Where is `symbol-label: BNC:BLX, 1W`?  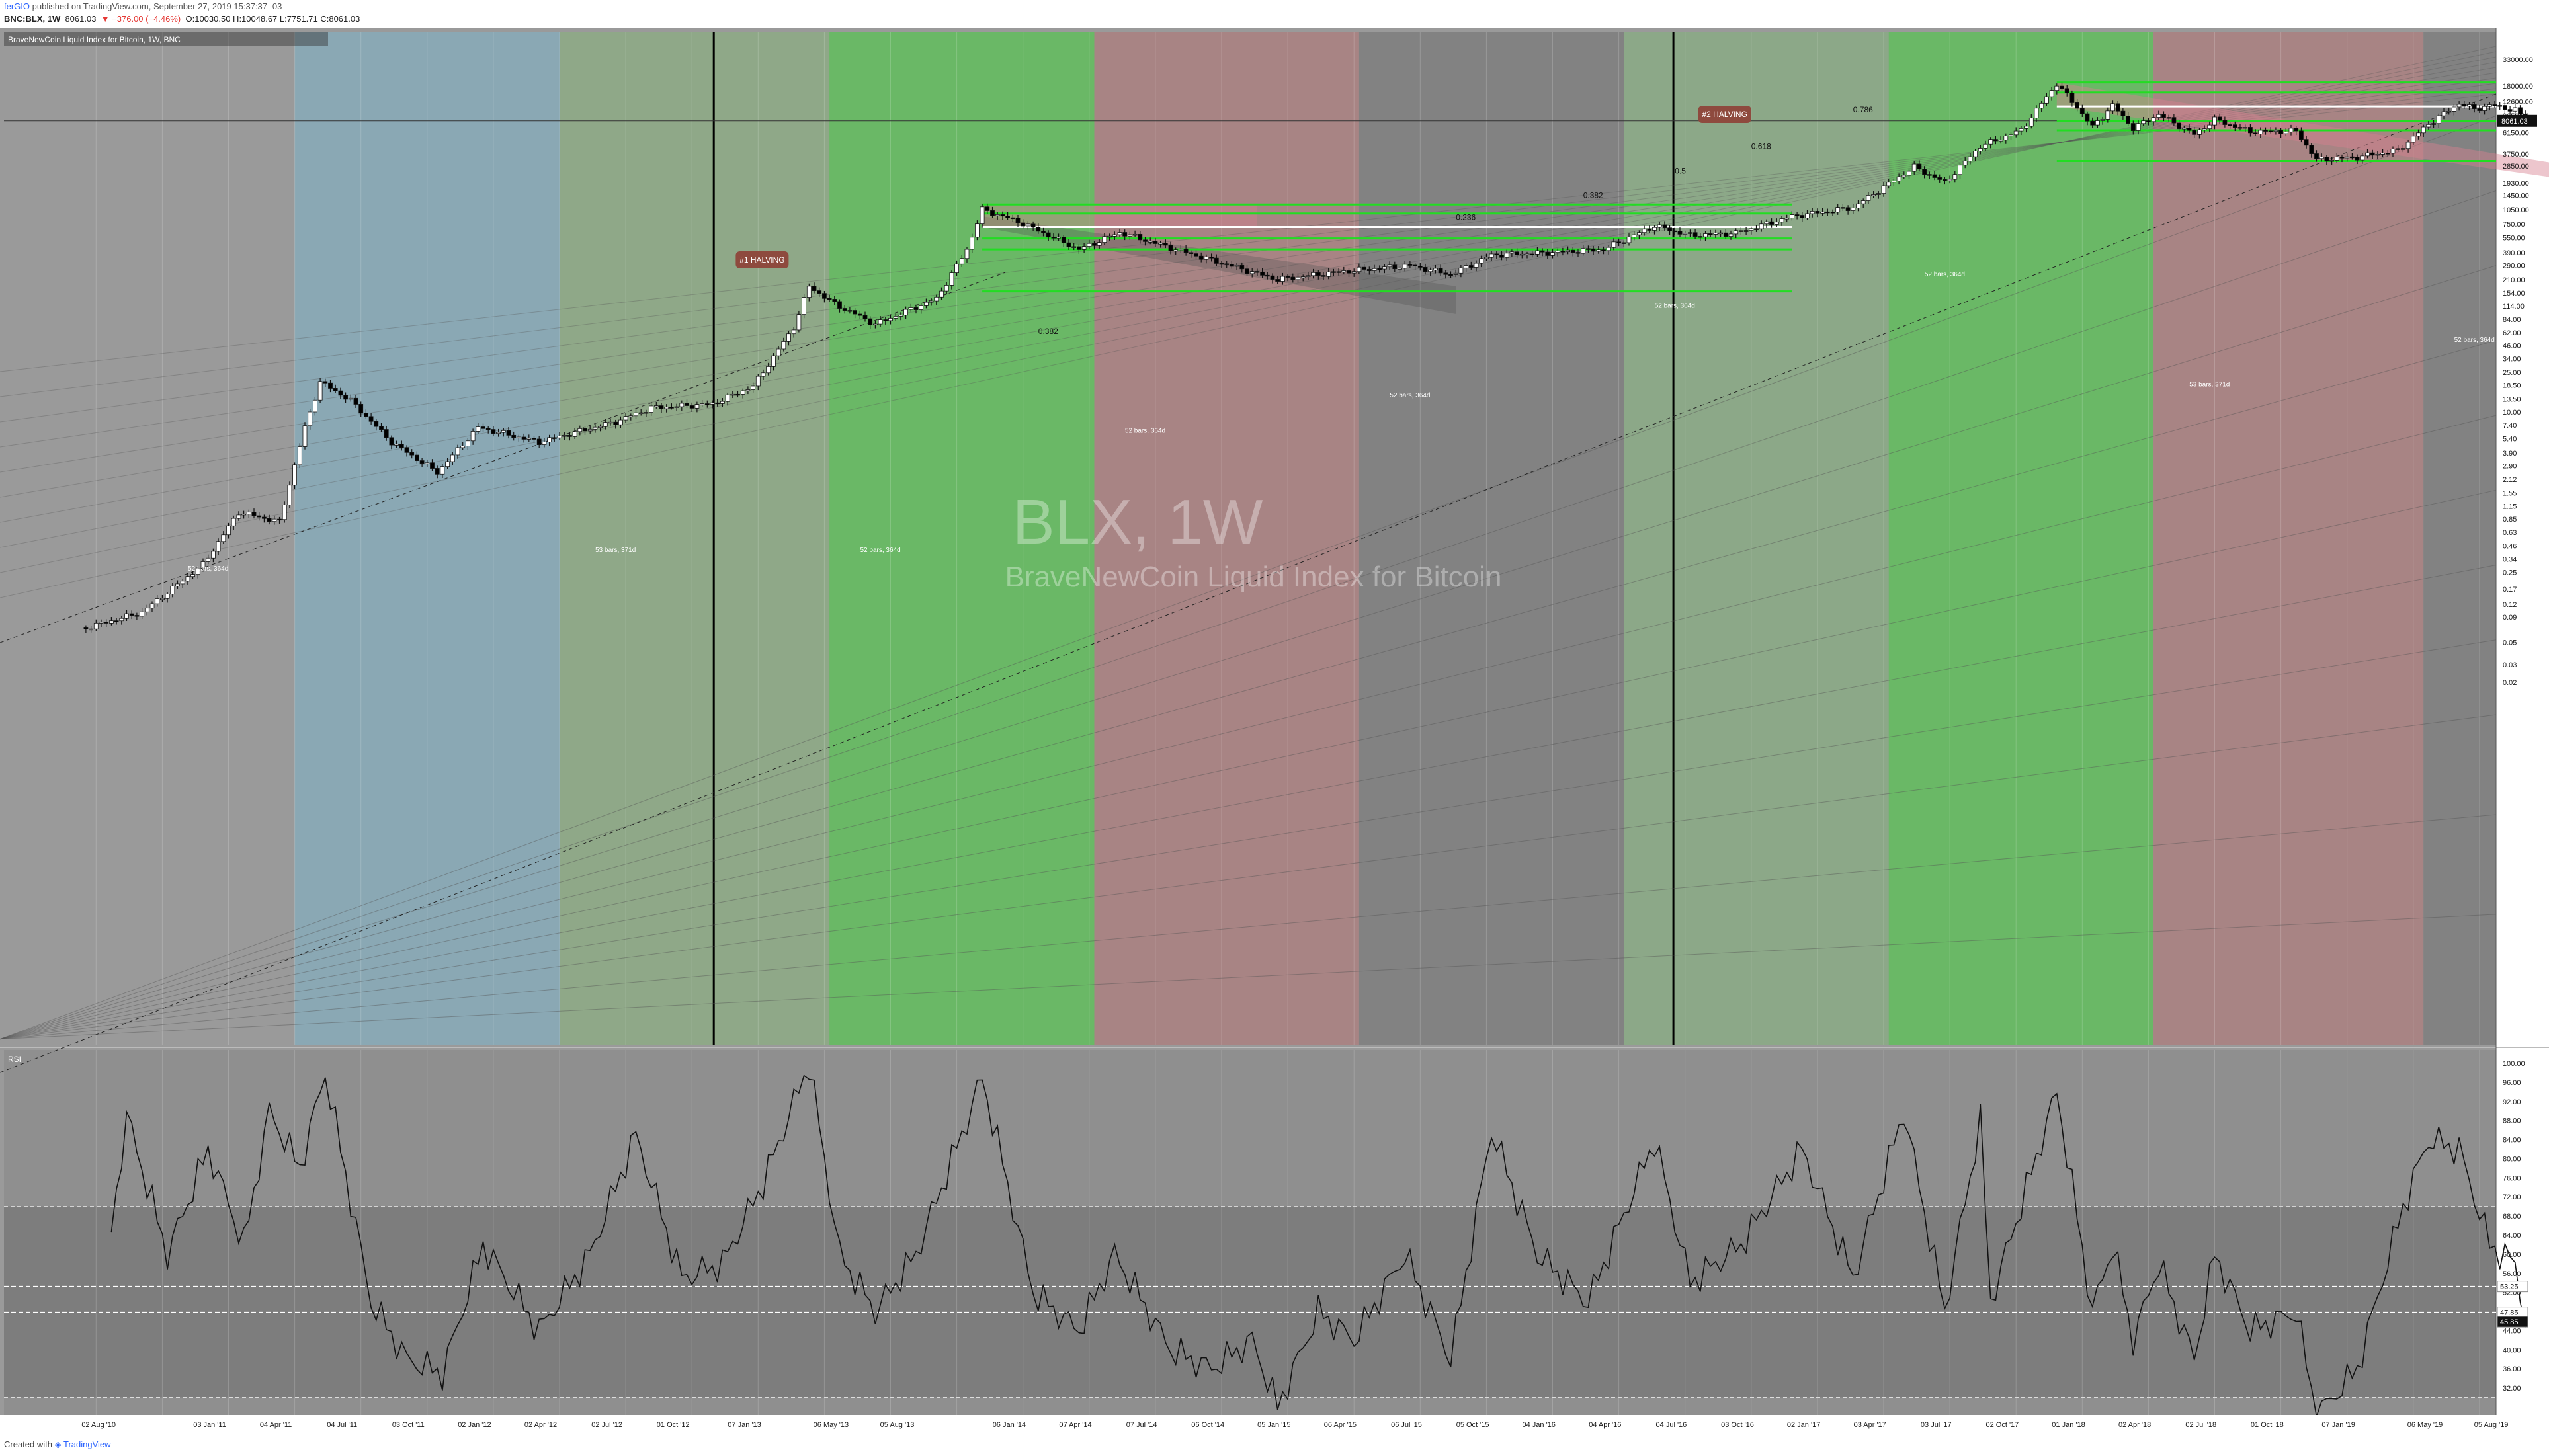
symbol-label: BNC:BLX, 1W is located at coordinates (32, 19).